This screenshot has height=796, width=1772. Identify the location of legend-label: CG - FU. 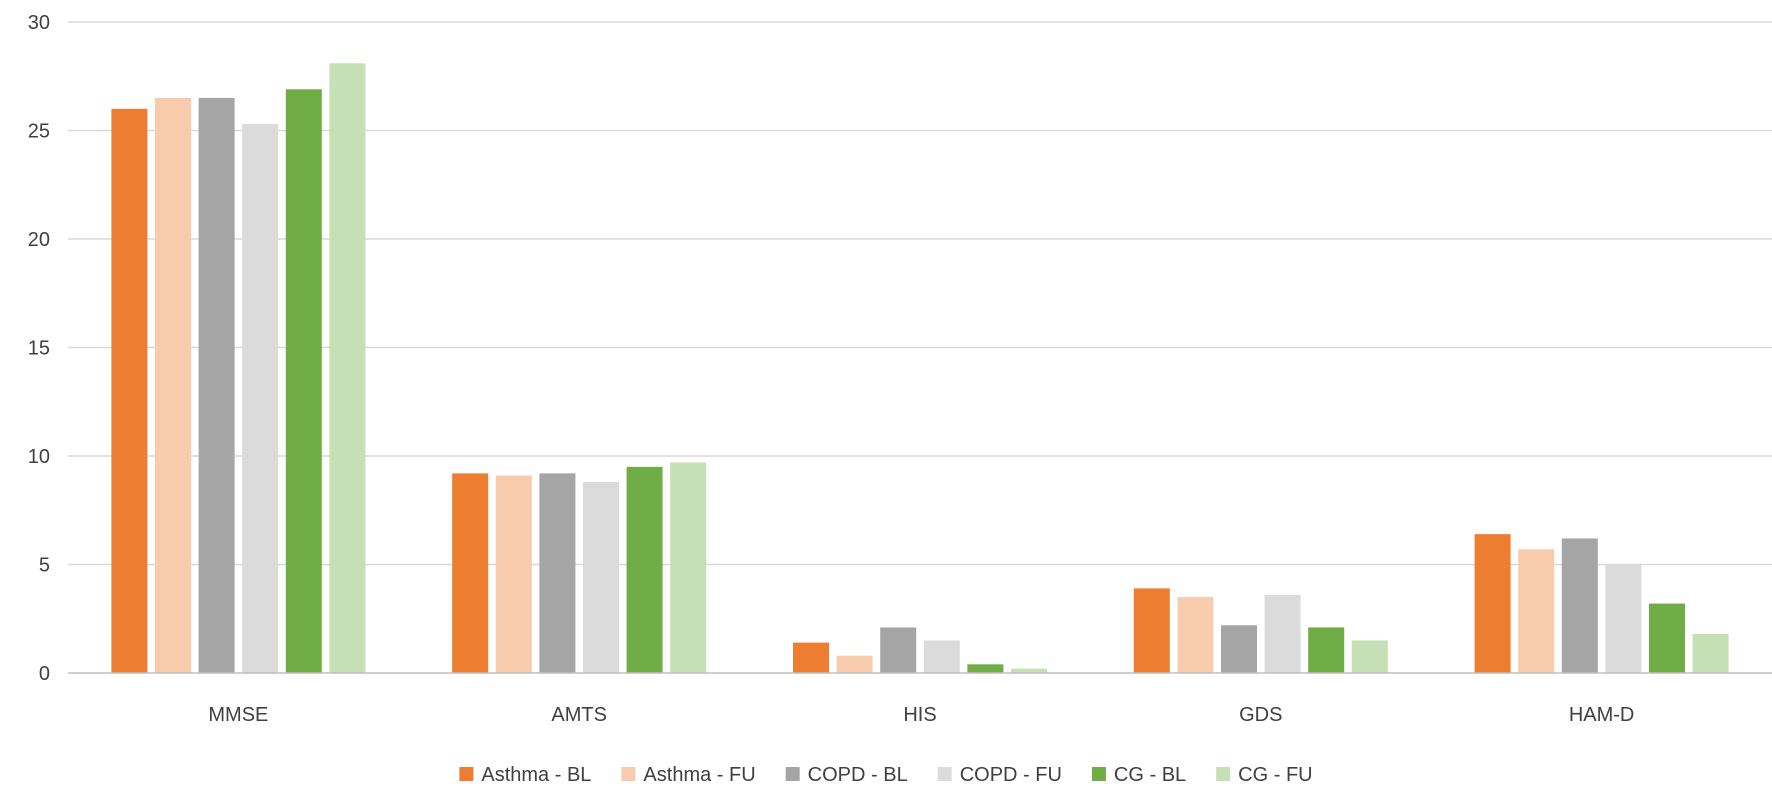
(1275, 775).